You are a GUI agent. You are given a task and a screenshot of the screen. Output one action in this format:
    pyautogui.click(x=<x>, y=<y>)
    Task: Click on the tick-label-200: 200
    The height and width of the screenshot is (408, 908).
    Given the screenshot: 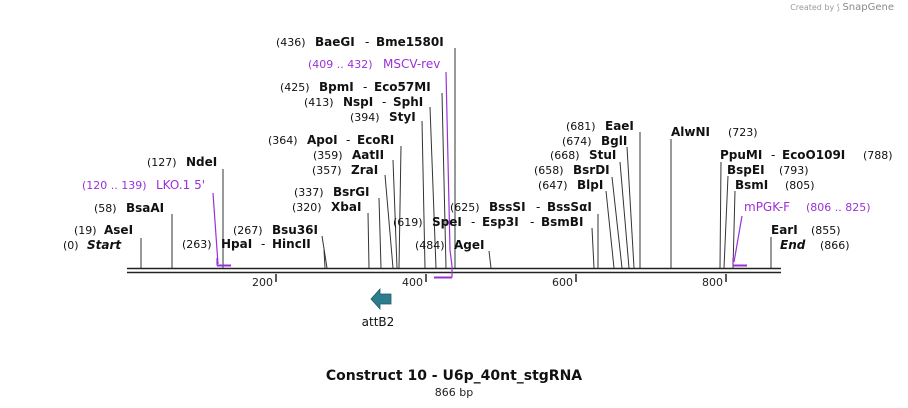 What is the action you would take?
    pyautogui.click(x=262, y=282)
    